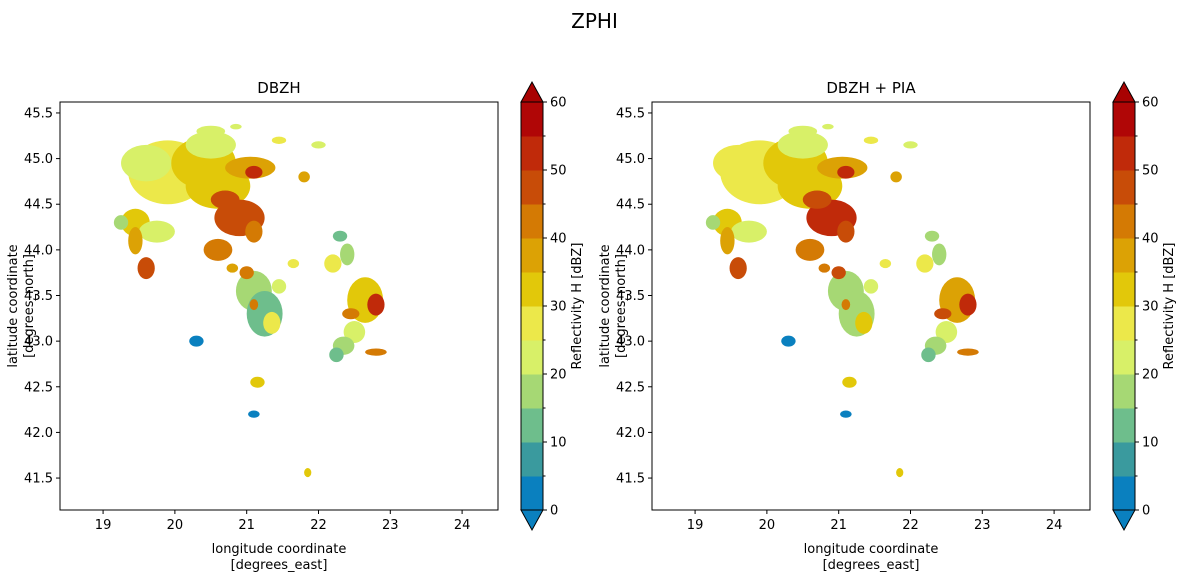 Image resolution: width=1189 pixels, height=586 pixels. I want to click on colorbar-tick-label: 40, so click(1150, 239).